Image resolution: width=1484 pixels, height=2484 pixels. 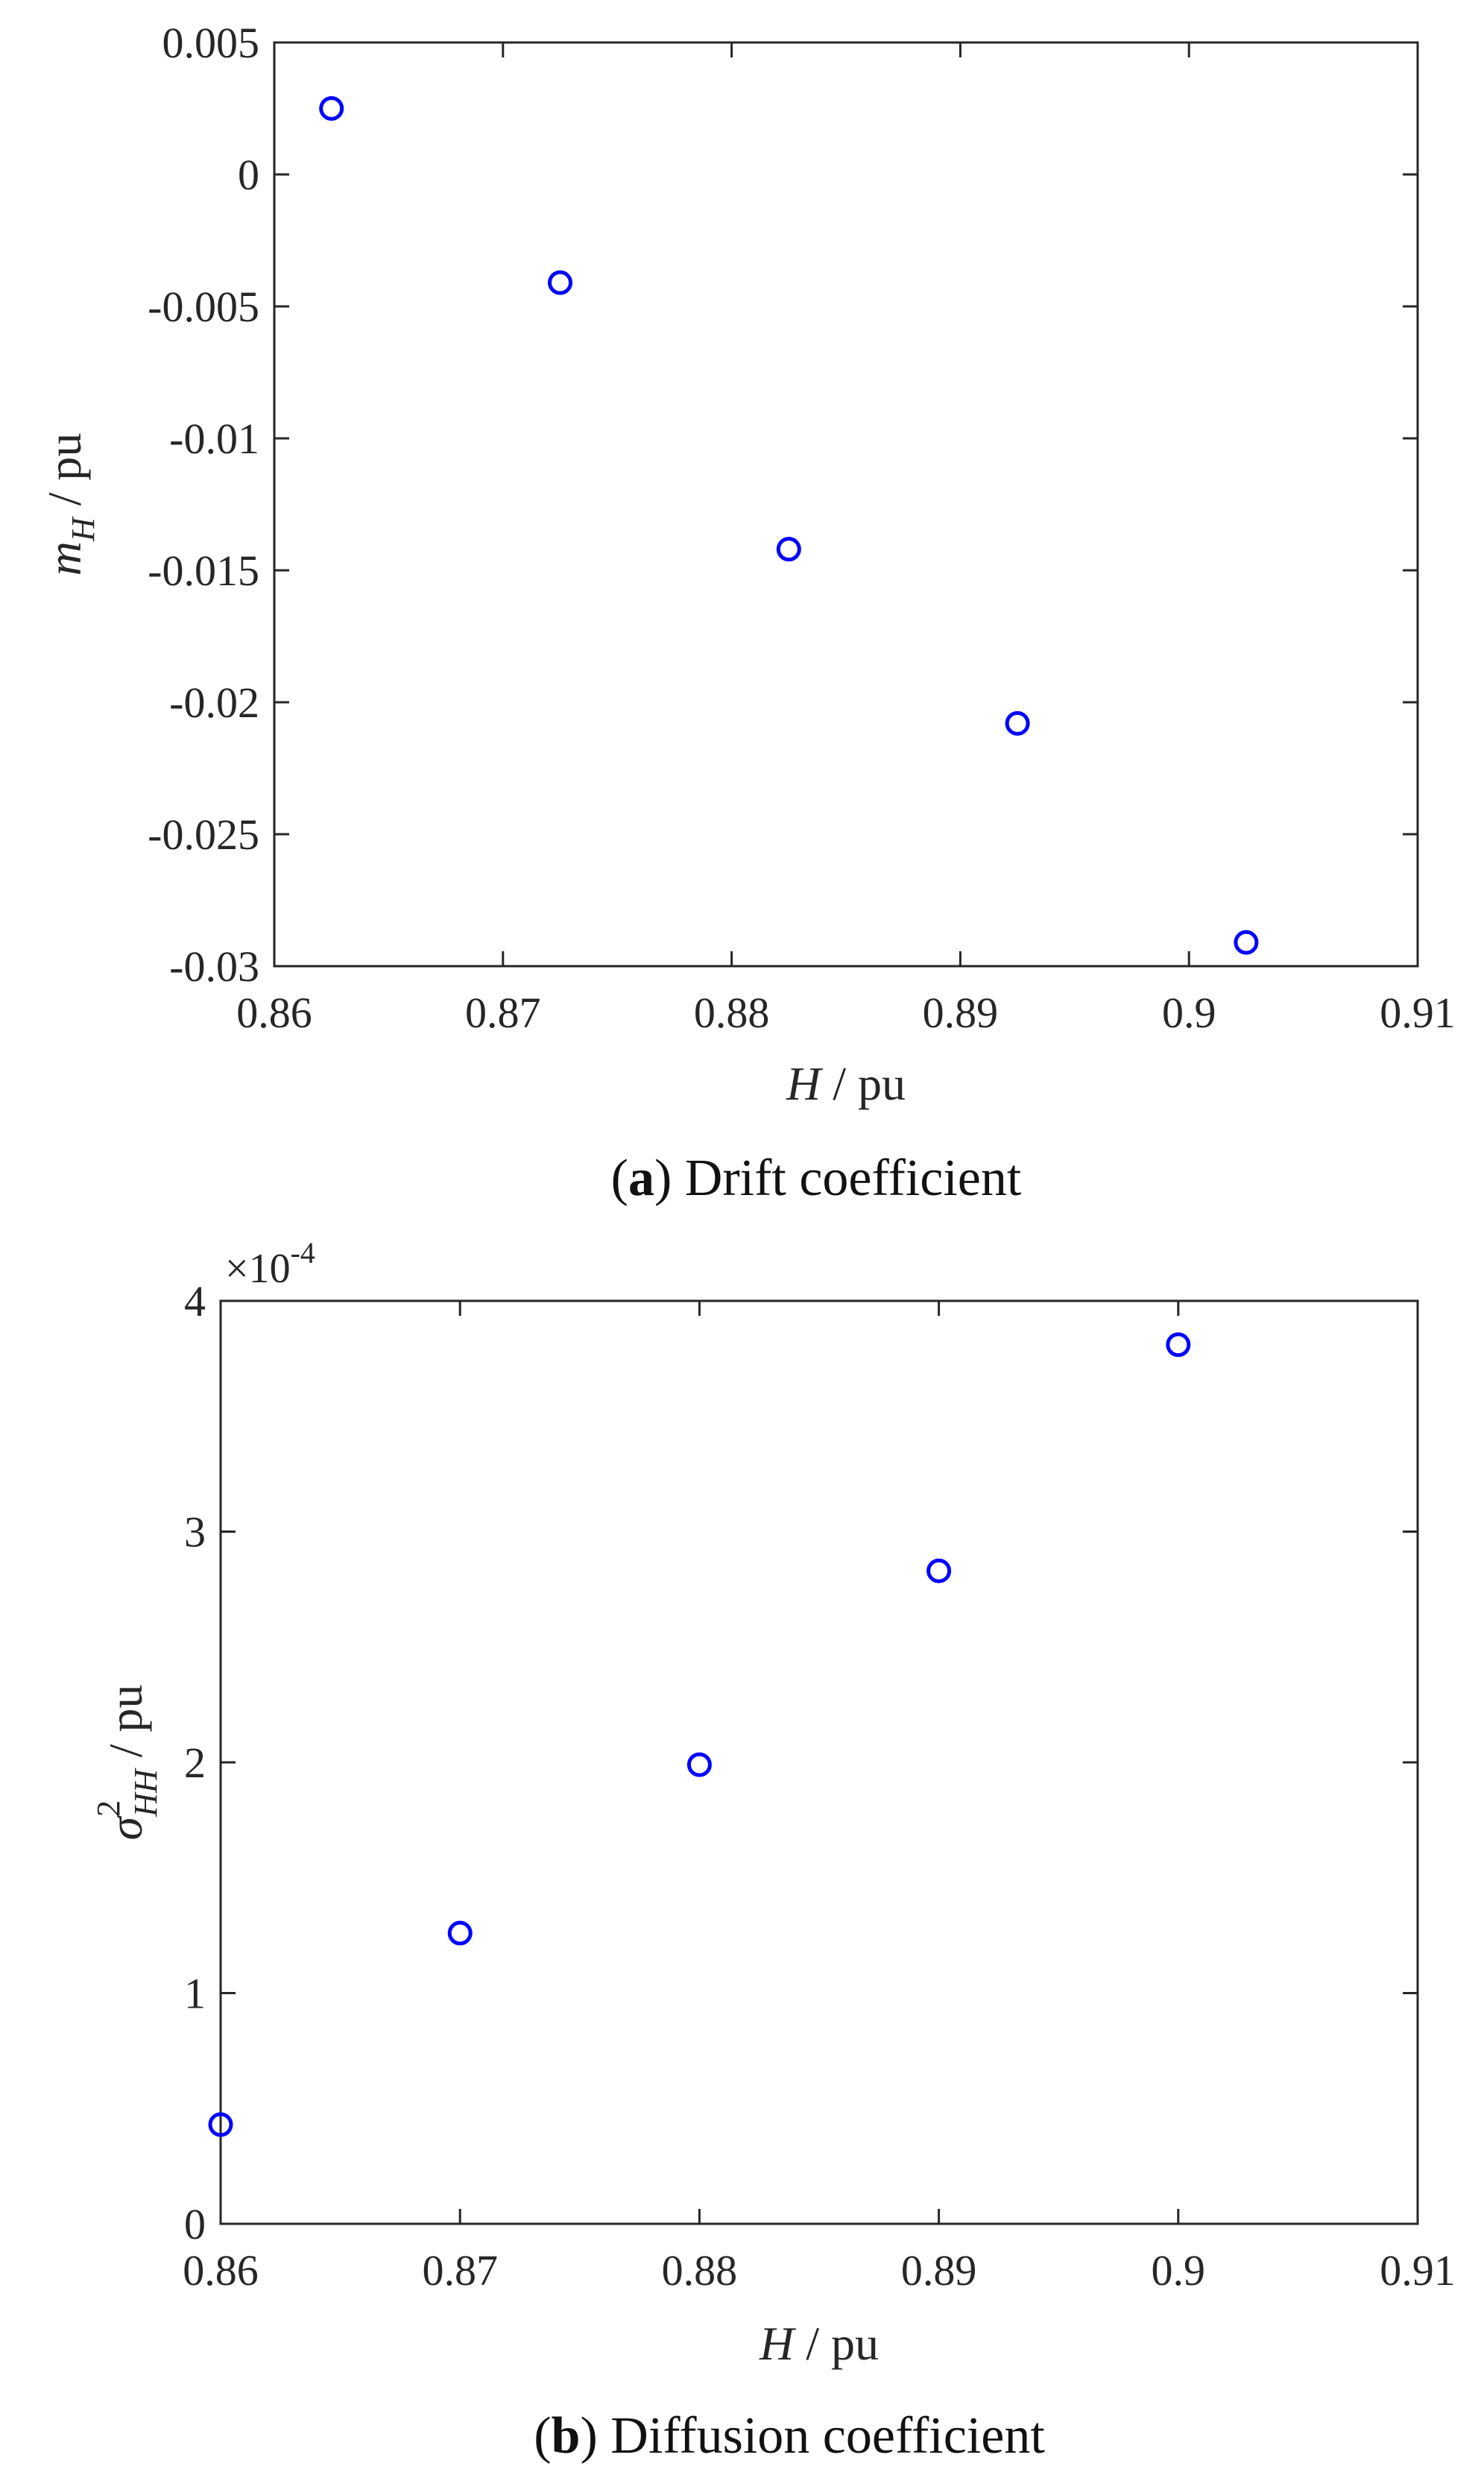 What do you see at coordinates (211, 43) in the screenshot?
I see `y-tick-label: 0.005` at bounding box center [211, 43].